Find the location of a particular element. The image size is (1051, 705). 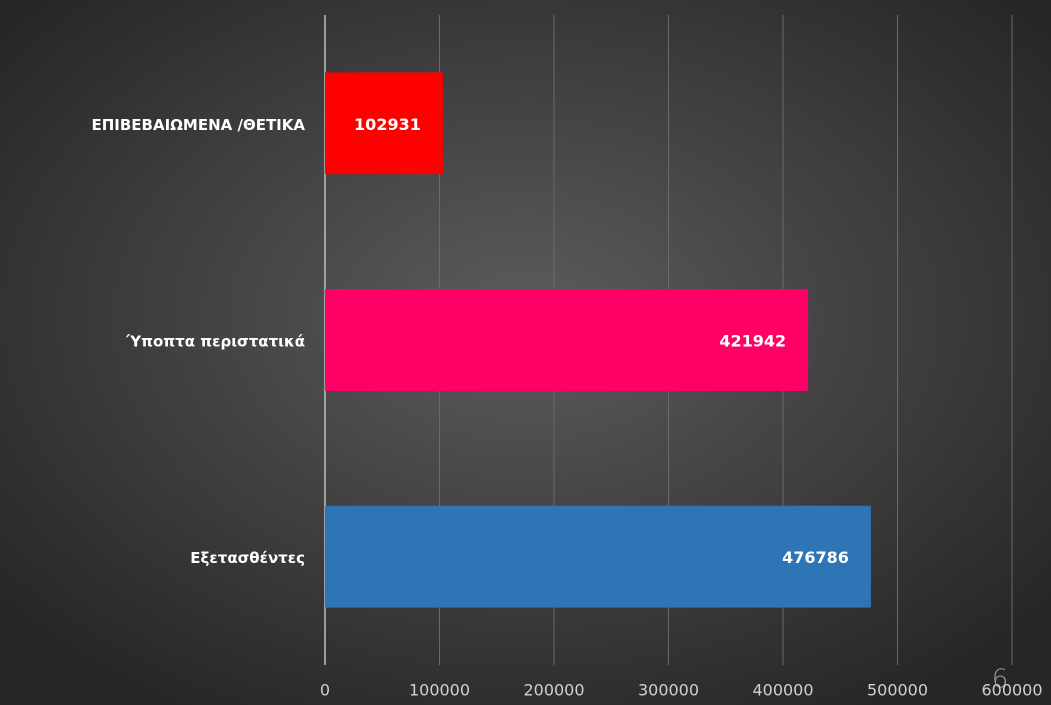

x-tick-label: 600000 is located at coordinates (1011, 690).